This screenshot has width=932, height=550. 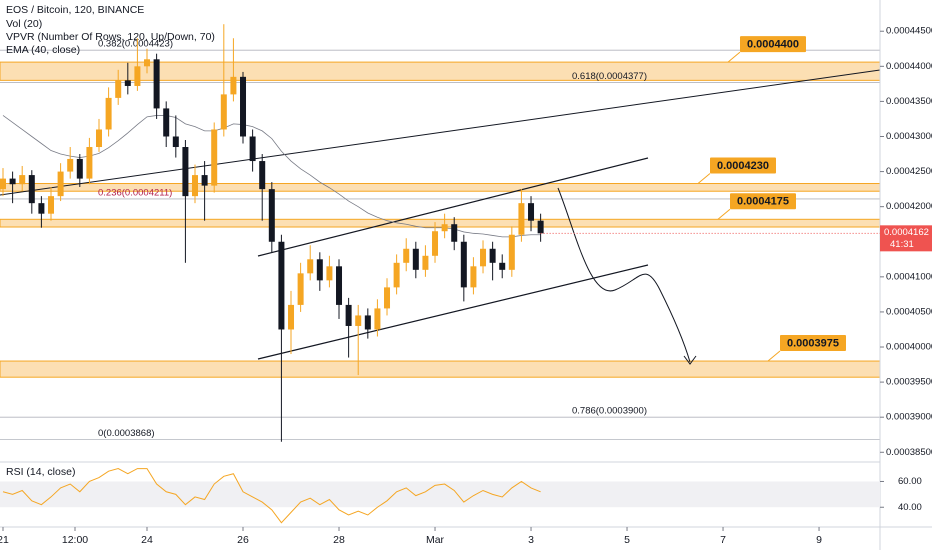 What do you see at coordinates (909, 66) in the screenshot?
I see `y-tick-label: 0.00044000` at bounding box center [909, 66].